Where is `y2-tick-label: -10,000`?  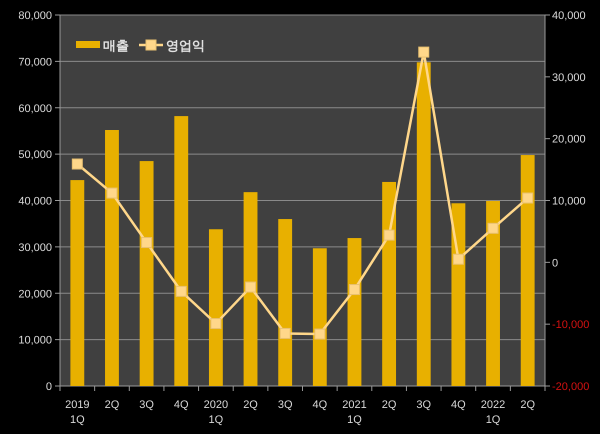 y2-tick-label: -10,000 is located at coordinates (571, 325).